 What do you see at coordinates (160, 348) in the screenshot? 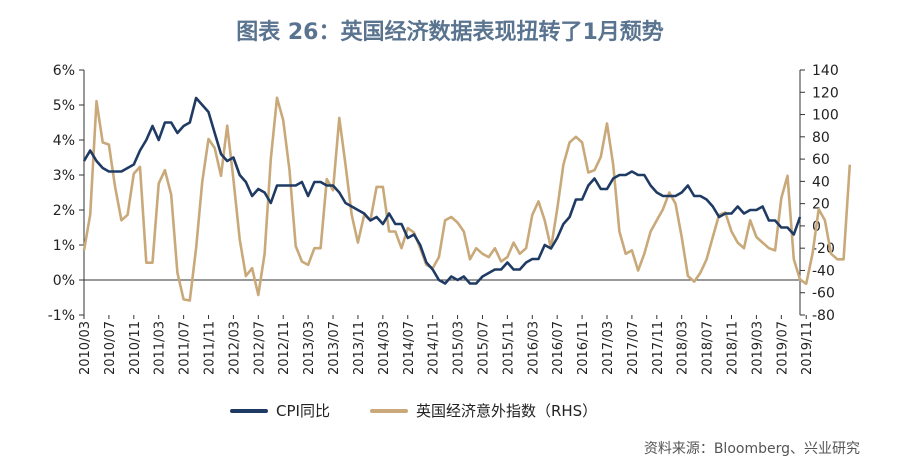
I see `x-tick-label: 2011/03` at bounding box center [160, 348].